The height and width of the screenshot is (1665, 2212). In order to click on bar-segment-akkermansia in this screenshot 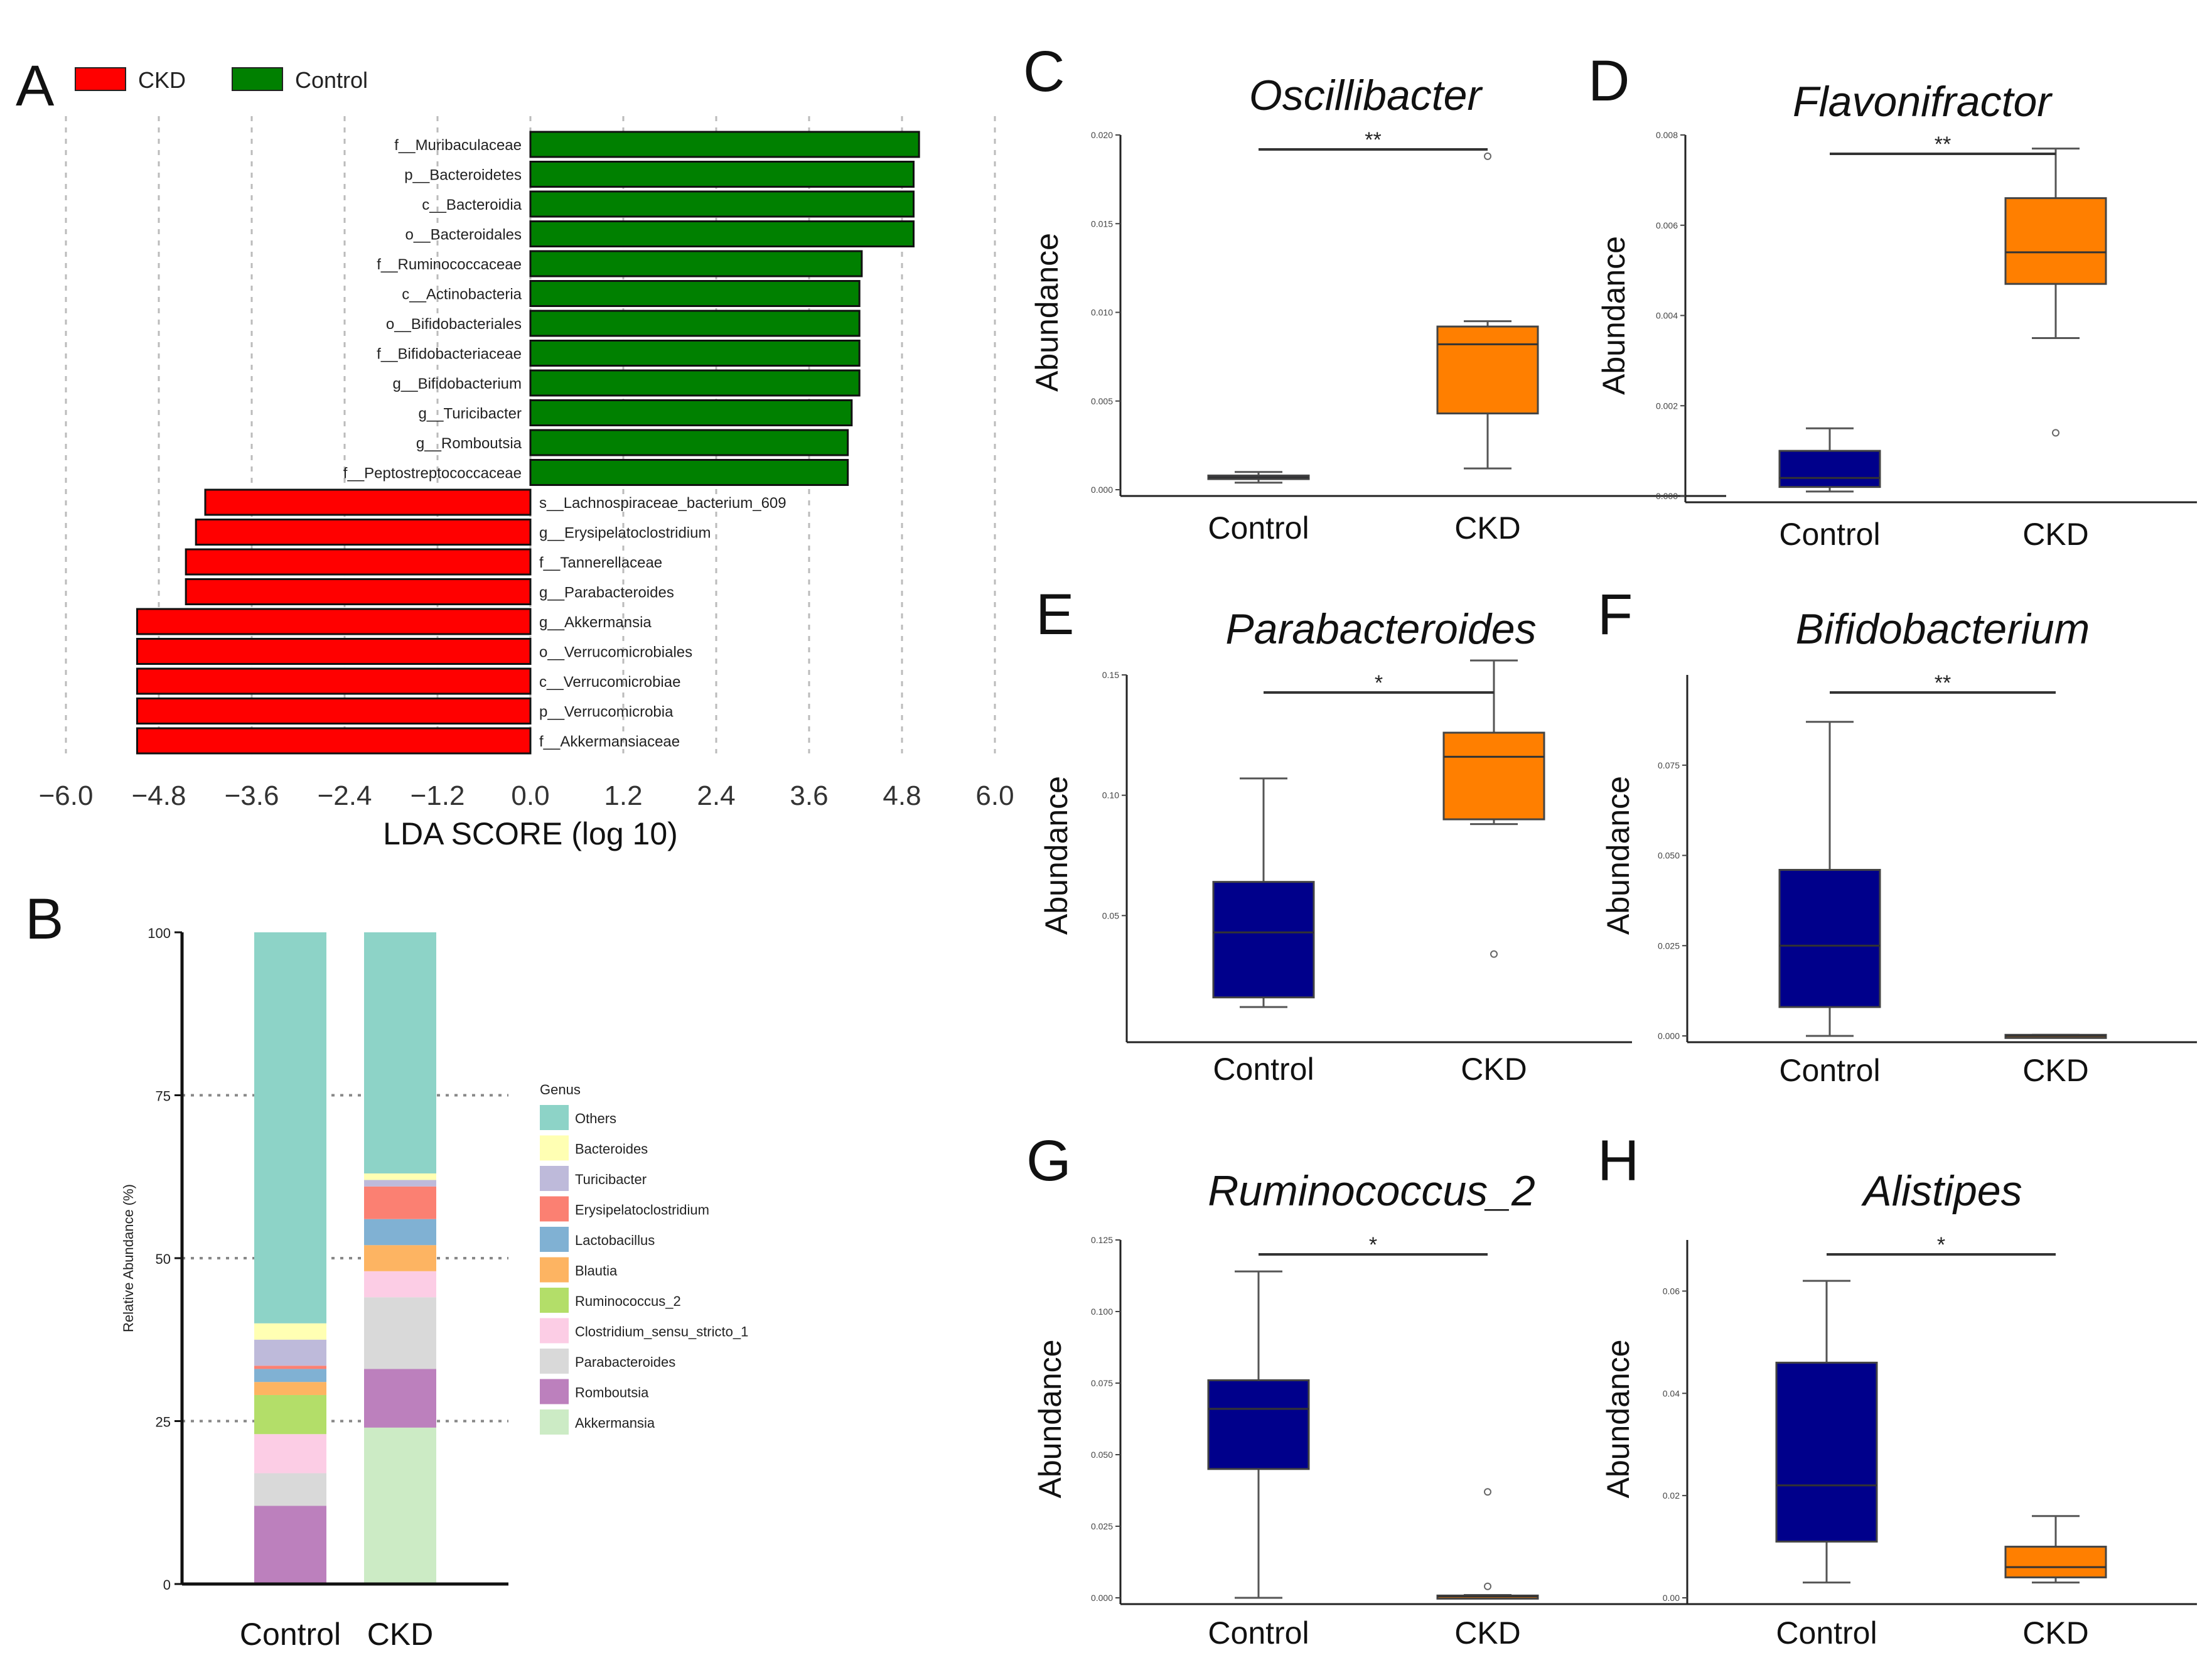, I will do `click(400, 1505)`.